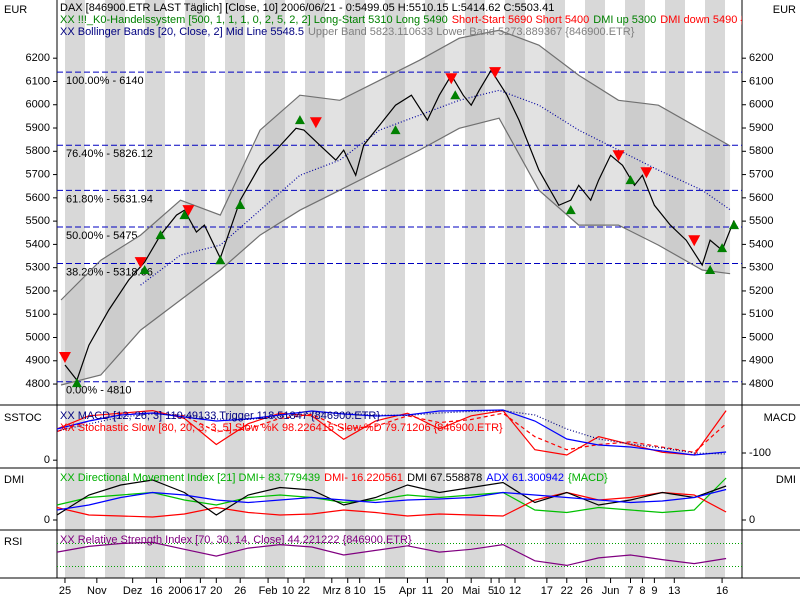 This screenshot has width=800, height=600. What do you see at coordinates (38, 291) in the screenshot?
I see `y-tick-label: 5200` at bounding box center [38, 291].